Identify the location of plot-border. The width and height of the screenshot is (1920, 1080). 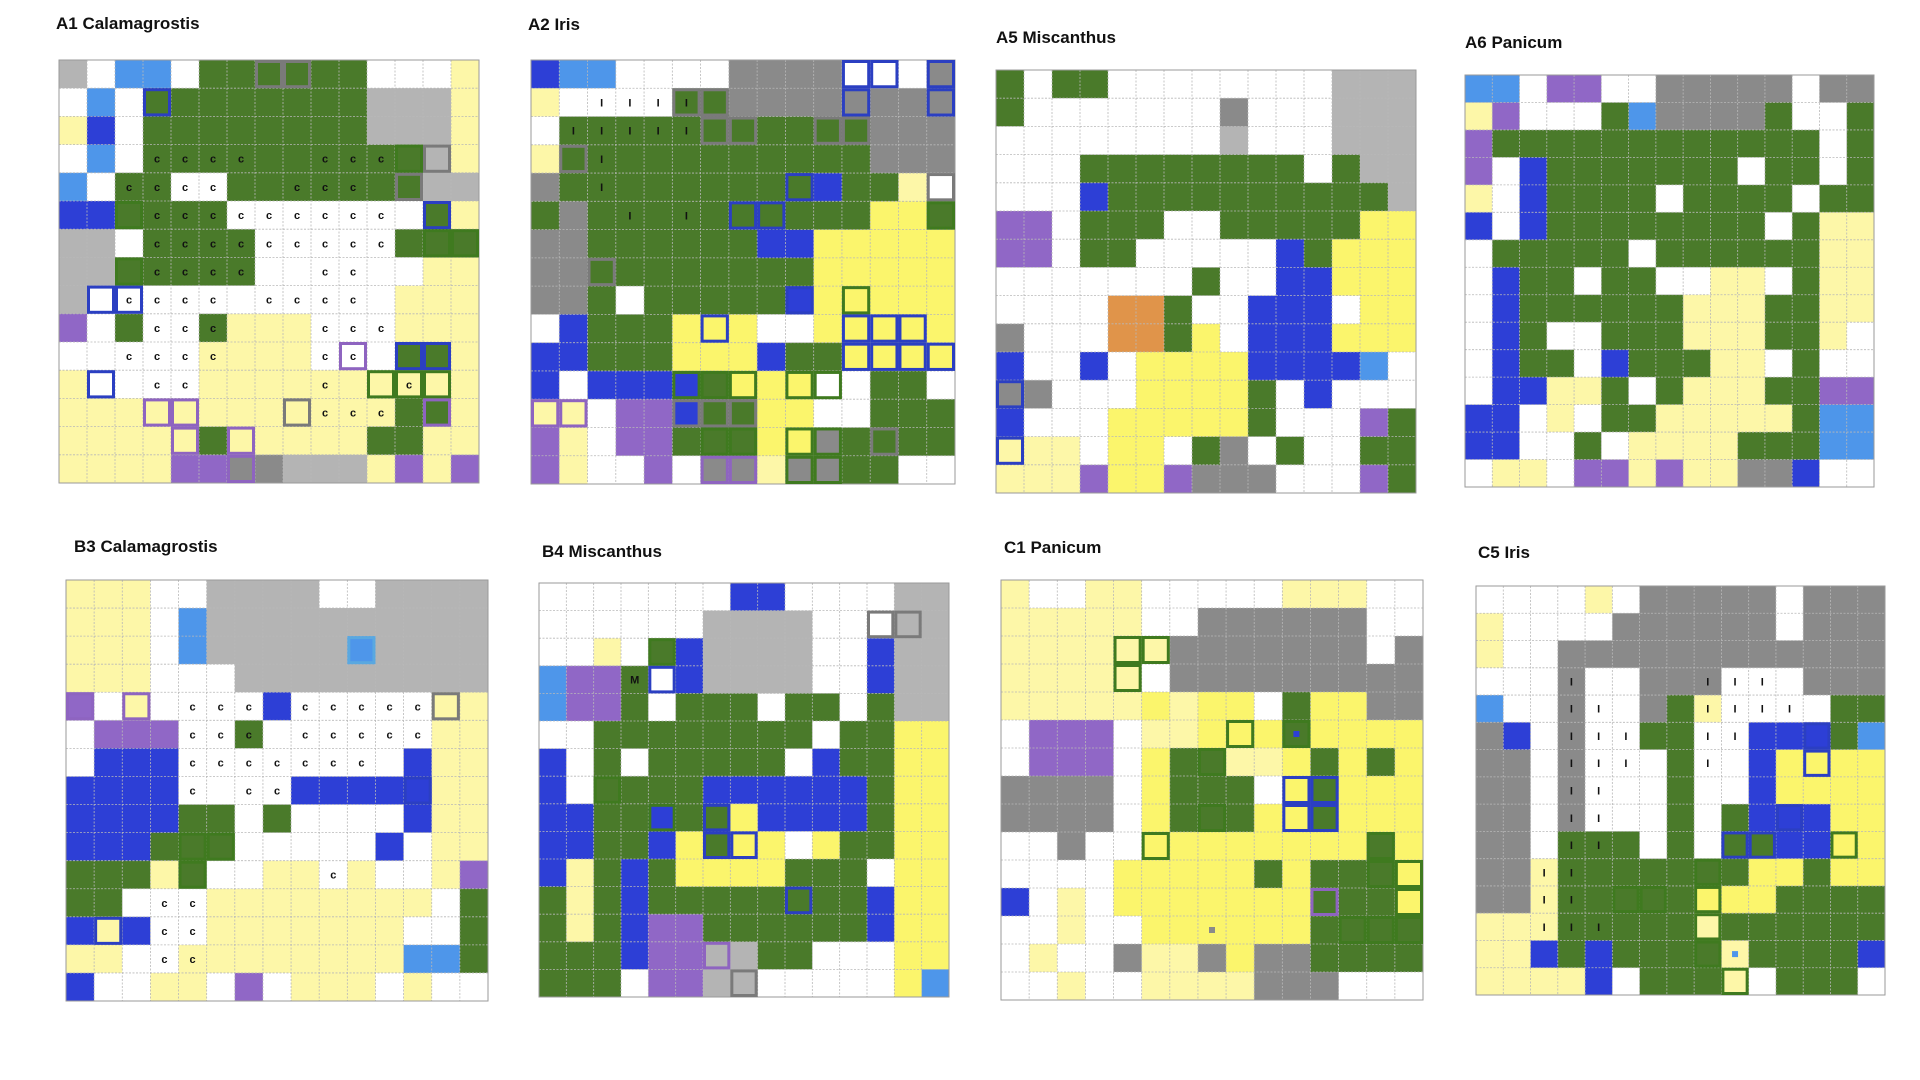
(744, 790).